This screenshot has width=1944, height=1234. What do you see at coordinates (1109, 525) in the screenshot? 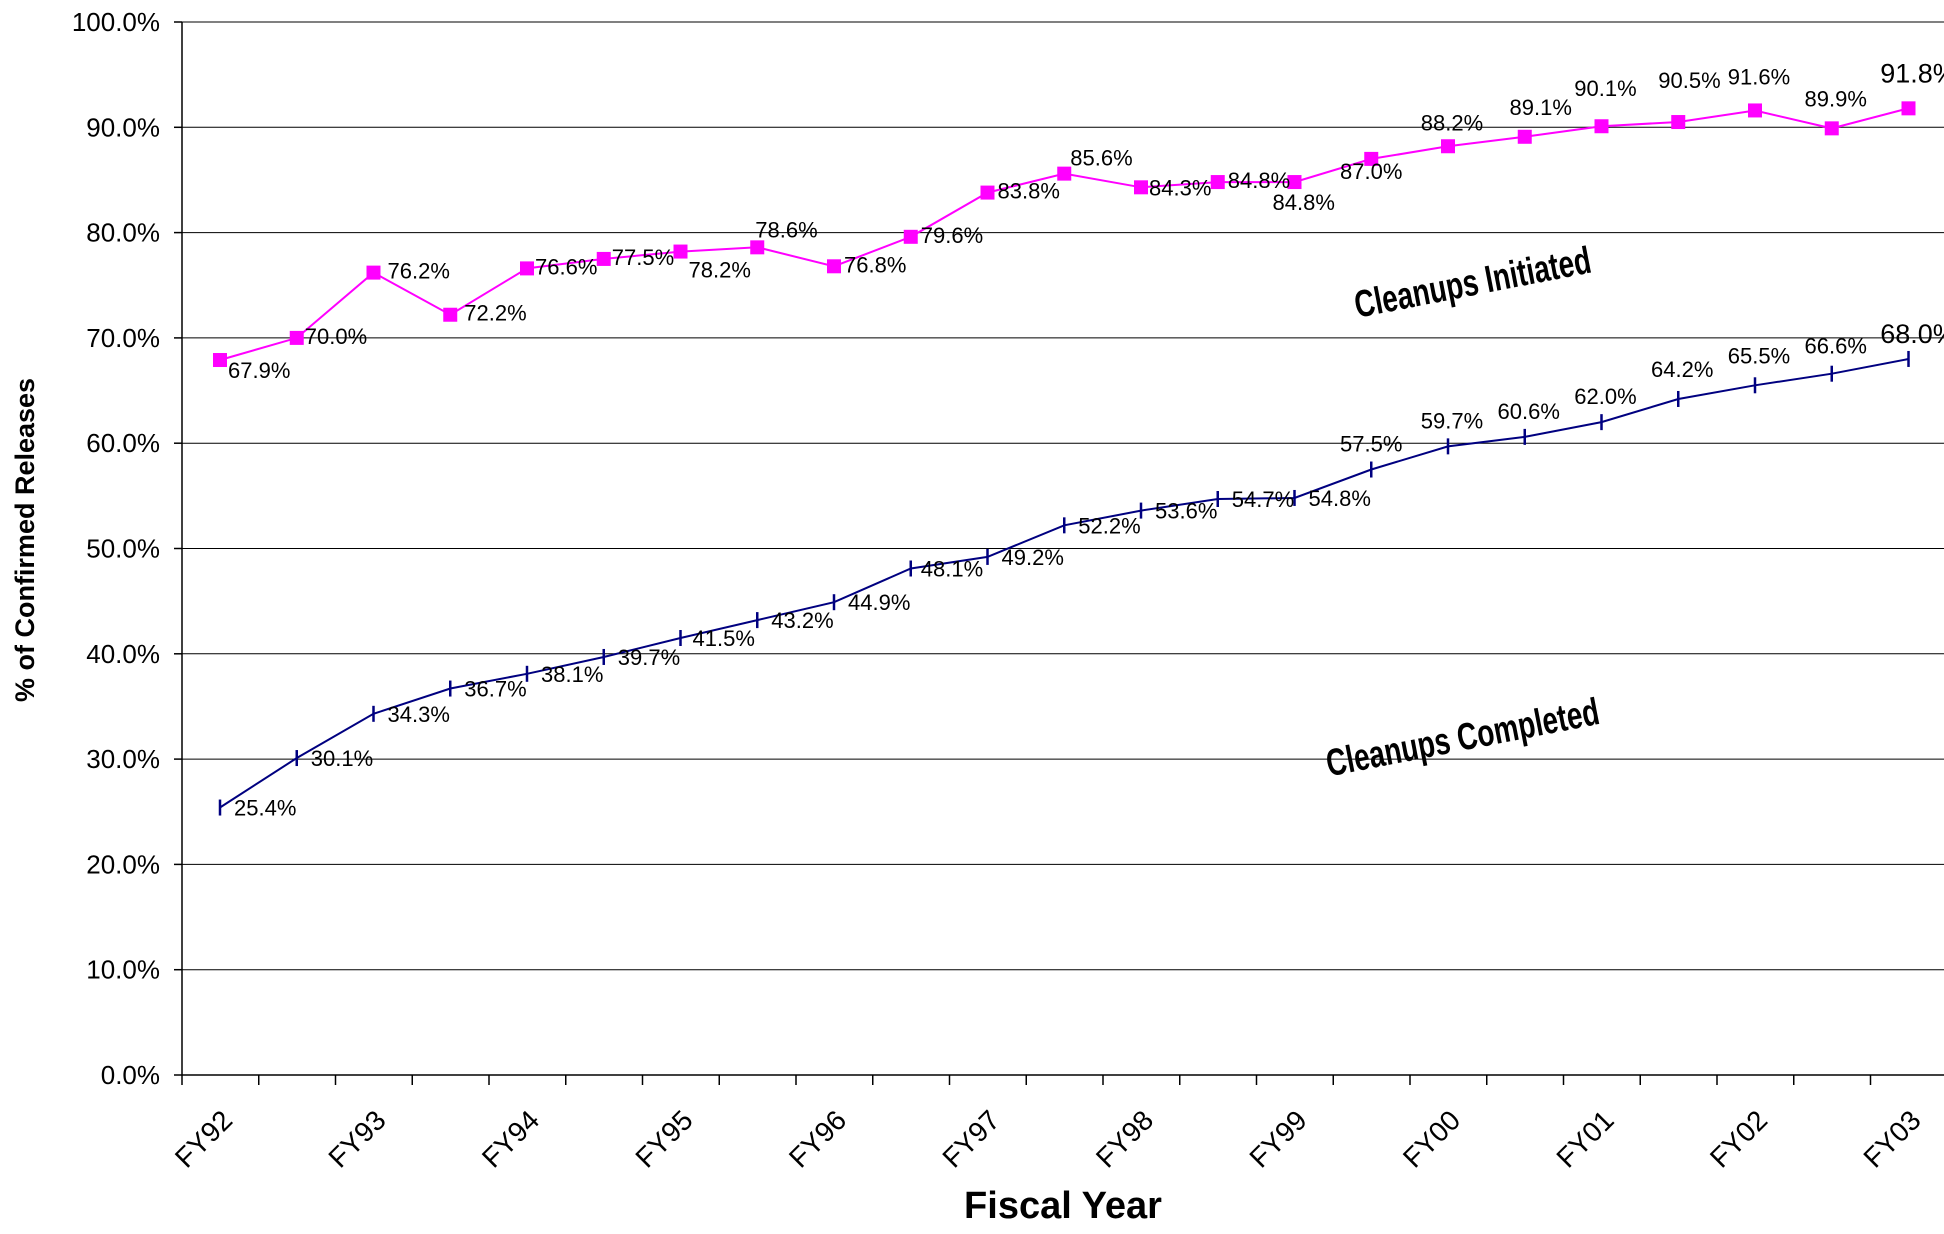
I see `data-label: 52.2%` at bounding box center [1109, 525].